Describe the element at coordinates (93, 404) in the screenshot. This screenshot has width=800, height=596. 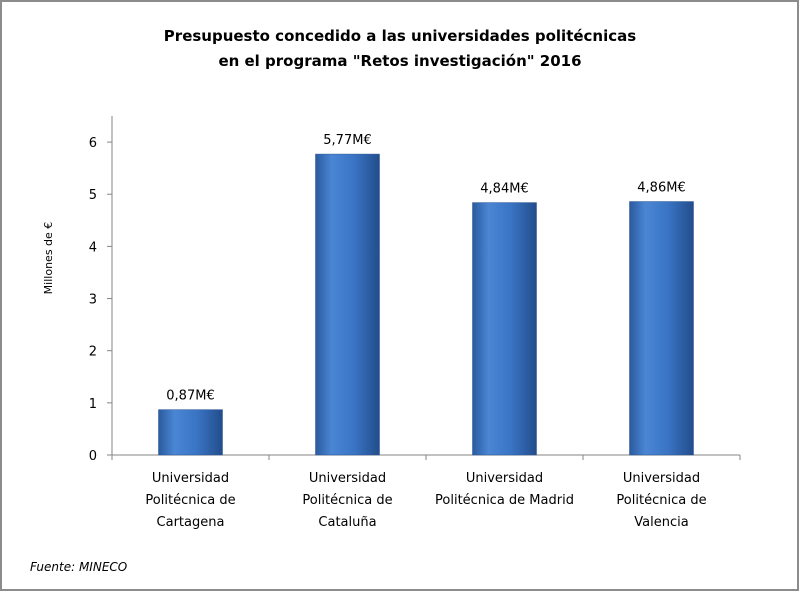
I see `y-tick-label: 1` at that location.